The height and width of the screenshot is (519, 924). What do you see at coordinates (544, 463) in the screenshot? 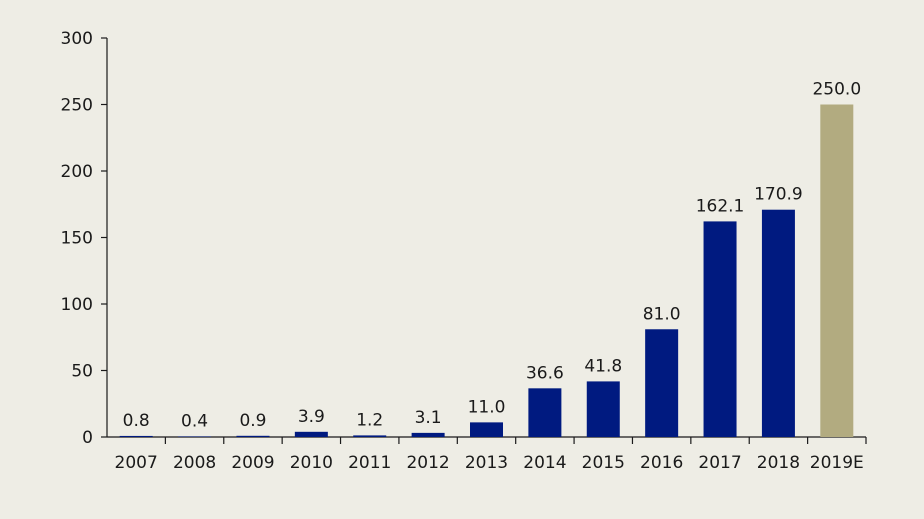
I see `x-tick-label-2014: 2014` at bounding box center [544, 463].